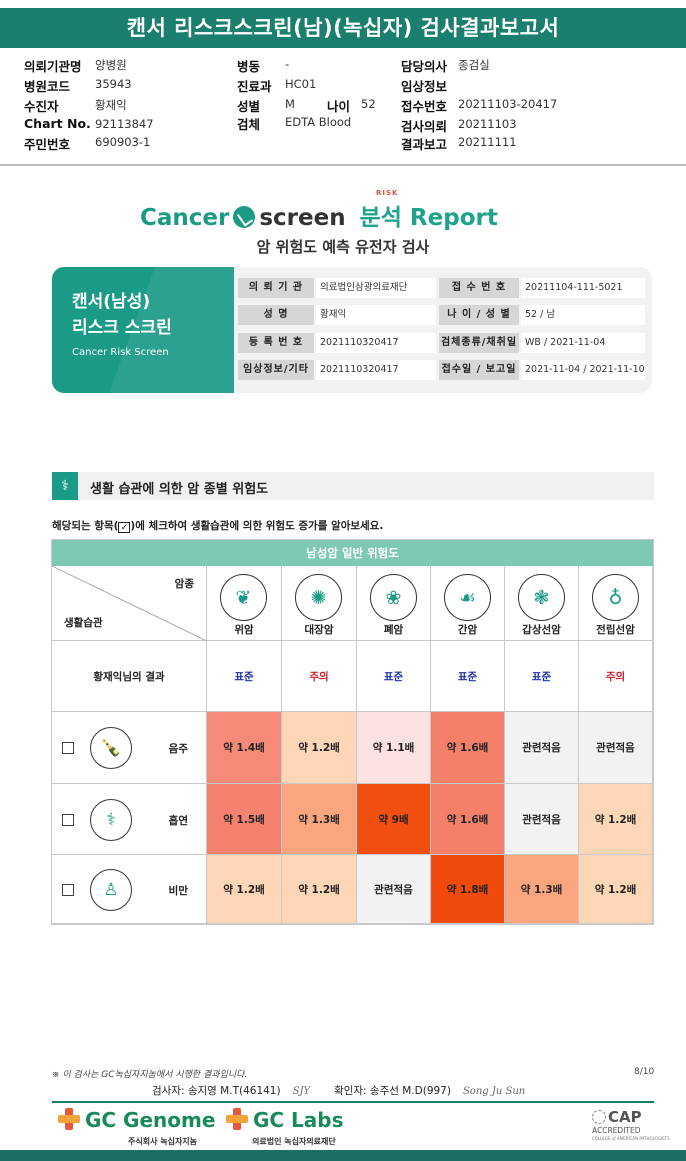  What do you see at coordinates (353, 486) in the screenshot?
I see `section-header: ⚕ 생활 습관에 의한 암 종별 위험도` at bounding box center [353, 486].